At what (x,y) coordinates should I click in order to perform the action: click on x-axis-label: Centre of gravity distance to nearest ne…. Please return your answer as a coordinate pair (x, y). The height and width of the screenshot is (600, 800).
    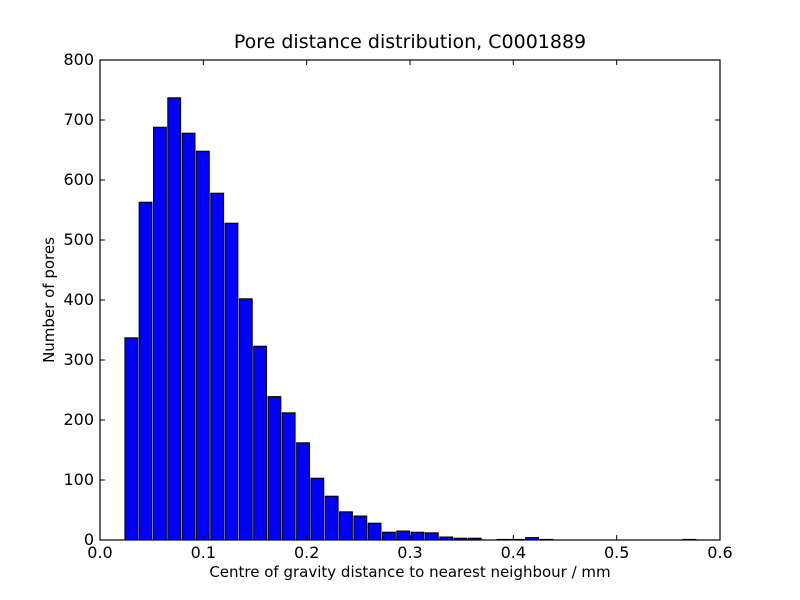
    Looking at the image, I should click on (409, 572).